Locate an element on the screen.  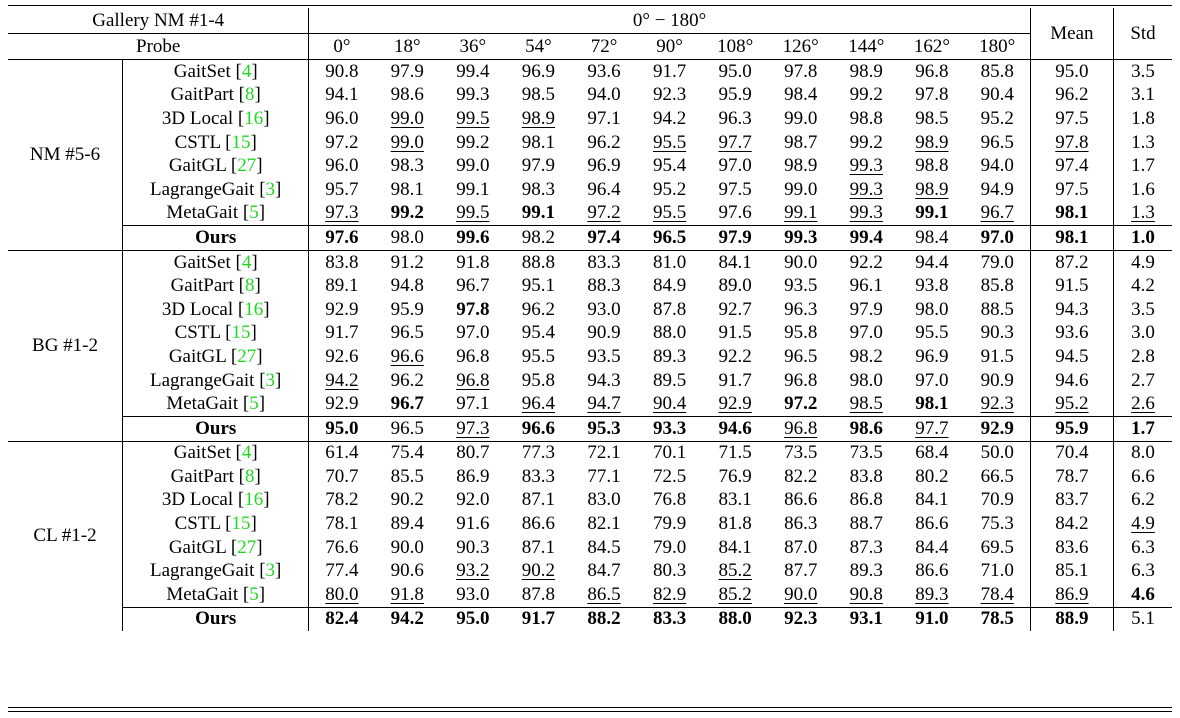
accuracy-value: 97.2 is located at coordinates (801, 404).